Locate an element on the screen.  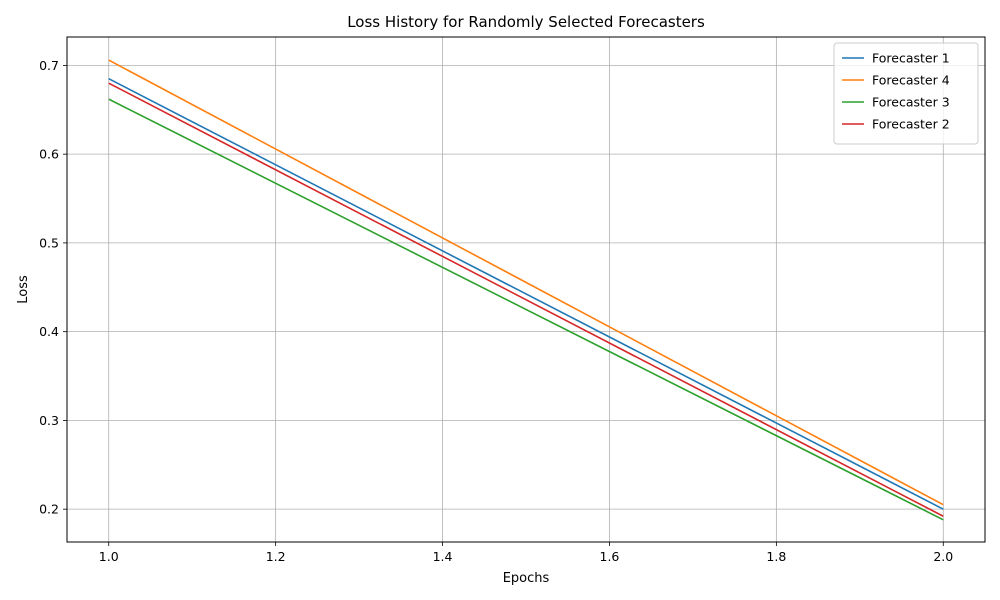
x-tick-label: 1.8 is located at coordinates (776, 556).